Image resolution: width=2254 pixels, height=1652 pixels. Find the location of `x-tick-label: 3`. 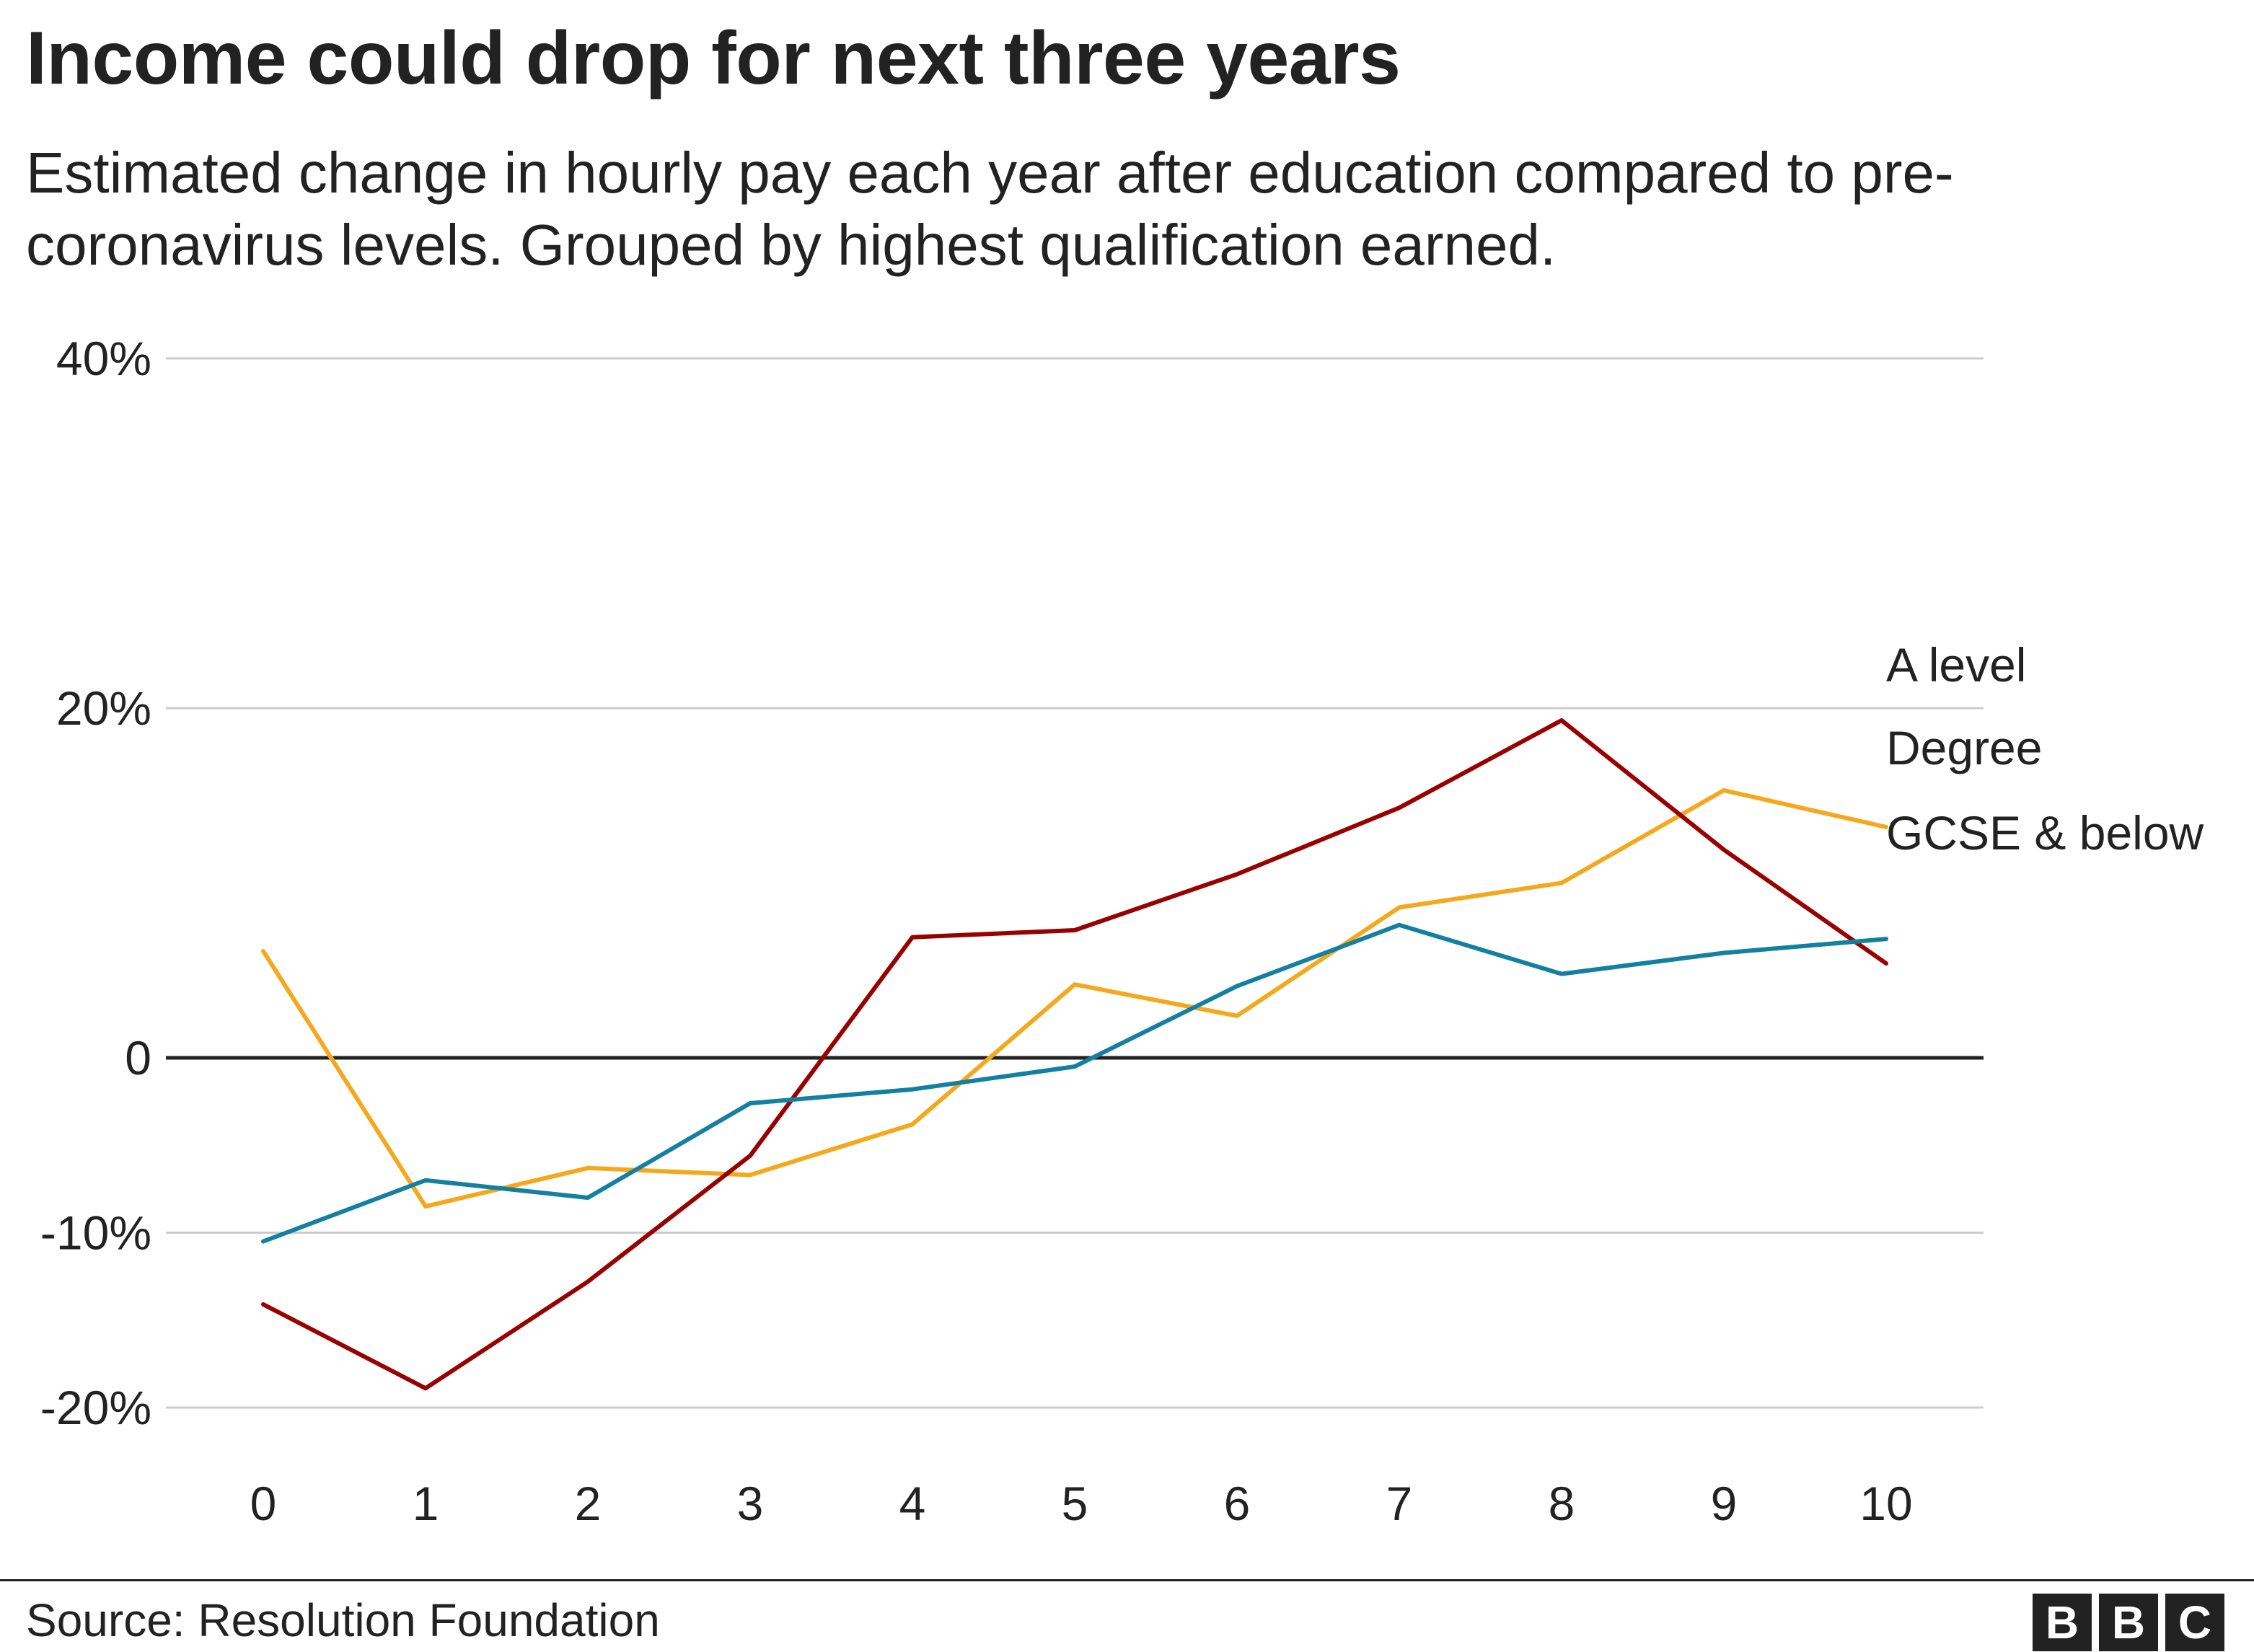

x-tick-label: 3 is located at coordinates (750, 1503).